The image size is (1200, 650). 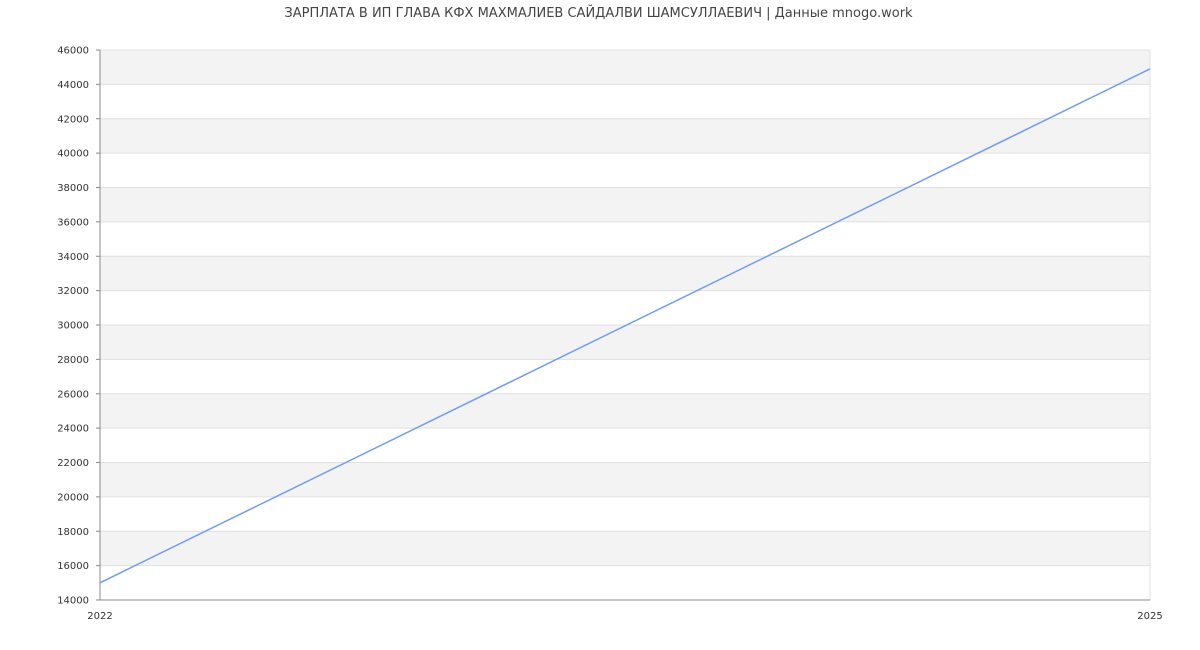 What do you see at coordinates (1149, 616) in the screenshot?
I see `x-tick-label: 2025` at bounding box center [1149, 616].